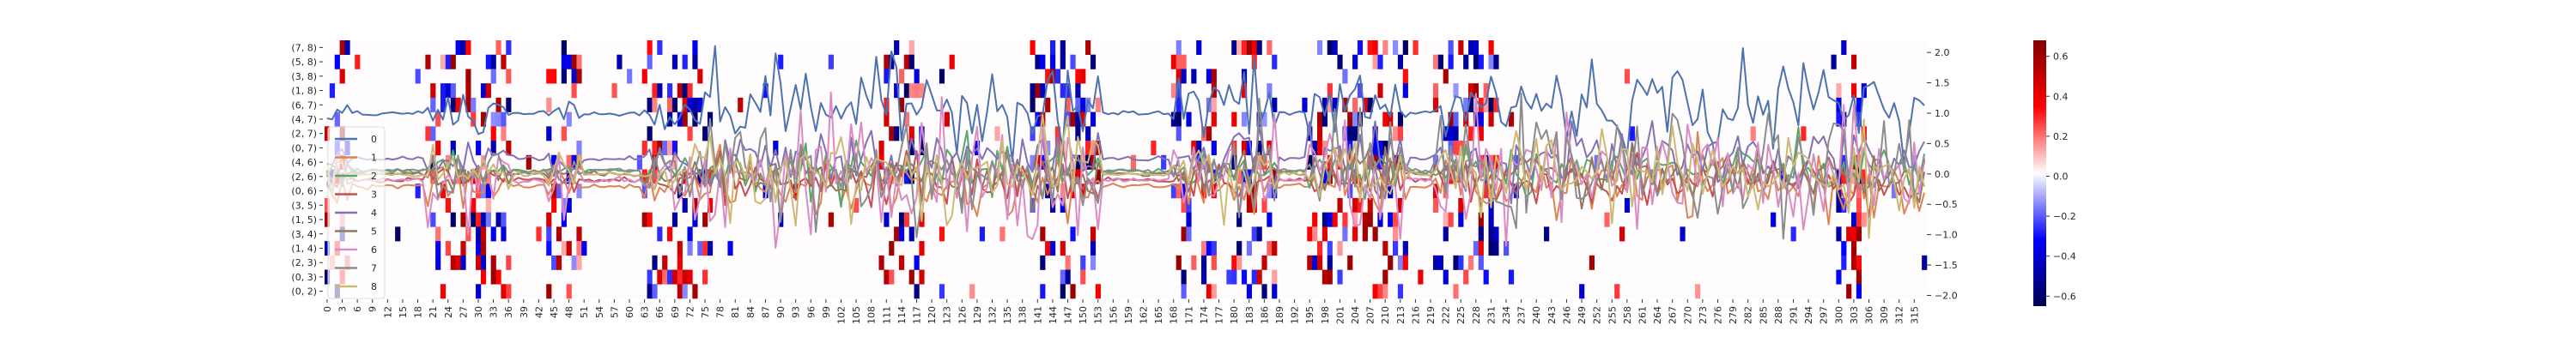 The width and height of the screenshot is (2576, 343). I want to click on column-label: 225, so click(1461, 315).